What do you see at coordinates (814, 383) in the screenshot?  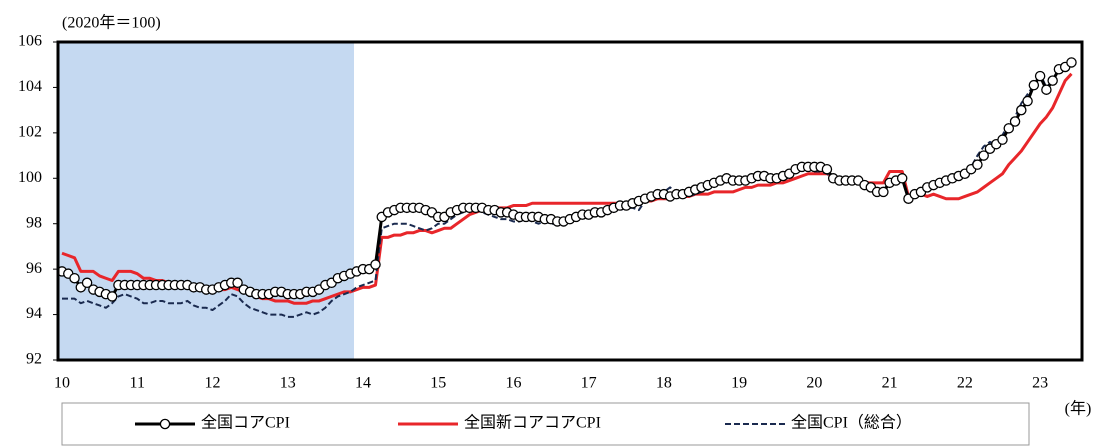 I see `x-tick-label: 20` at bounding box center [814, 383].